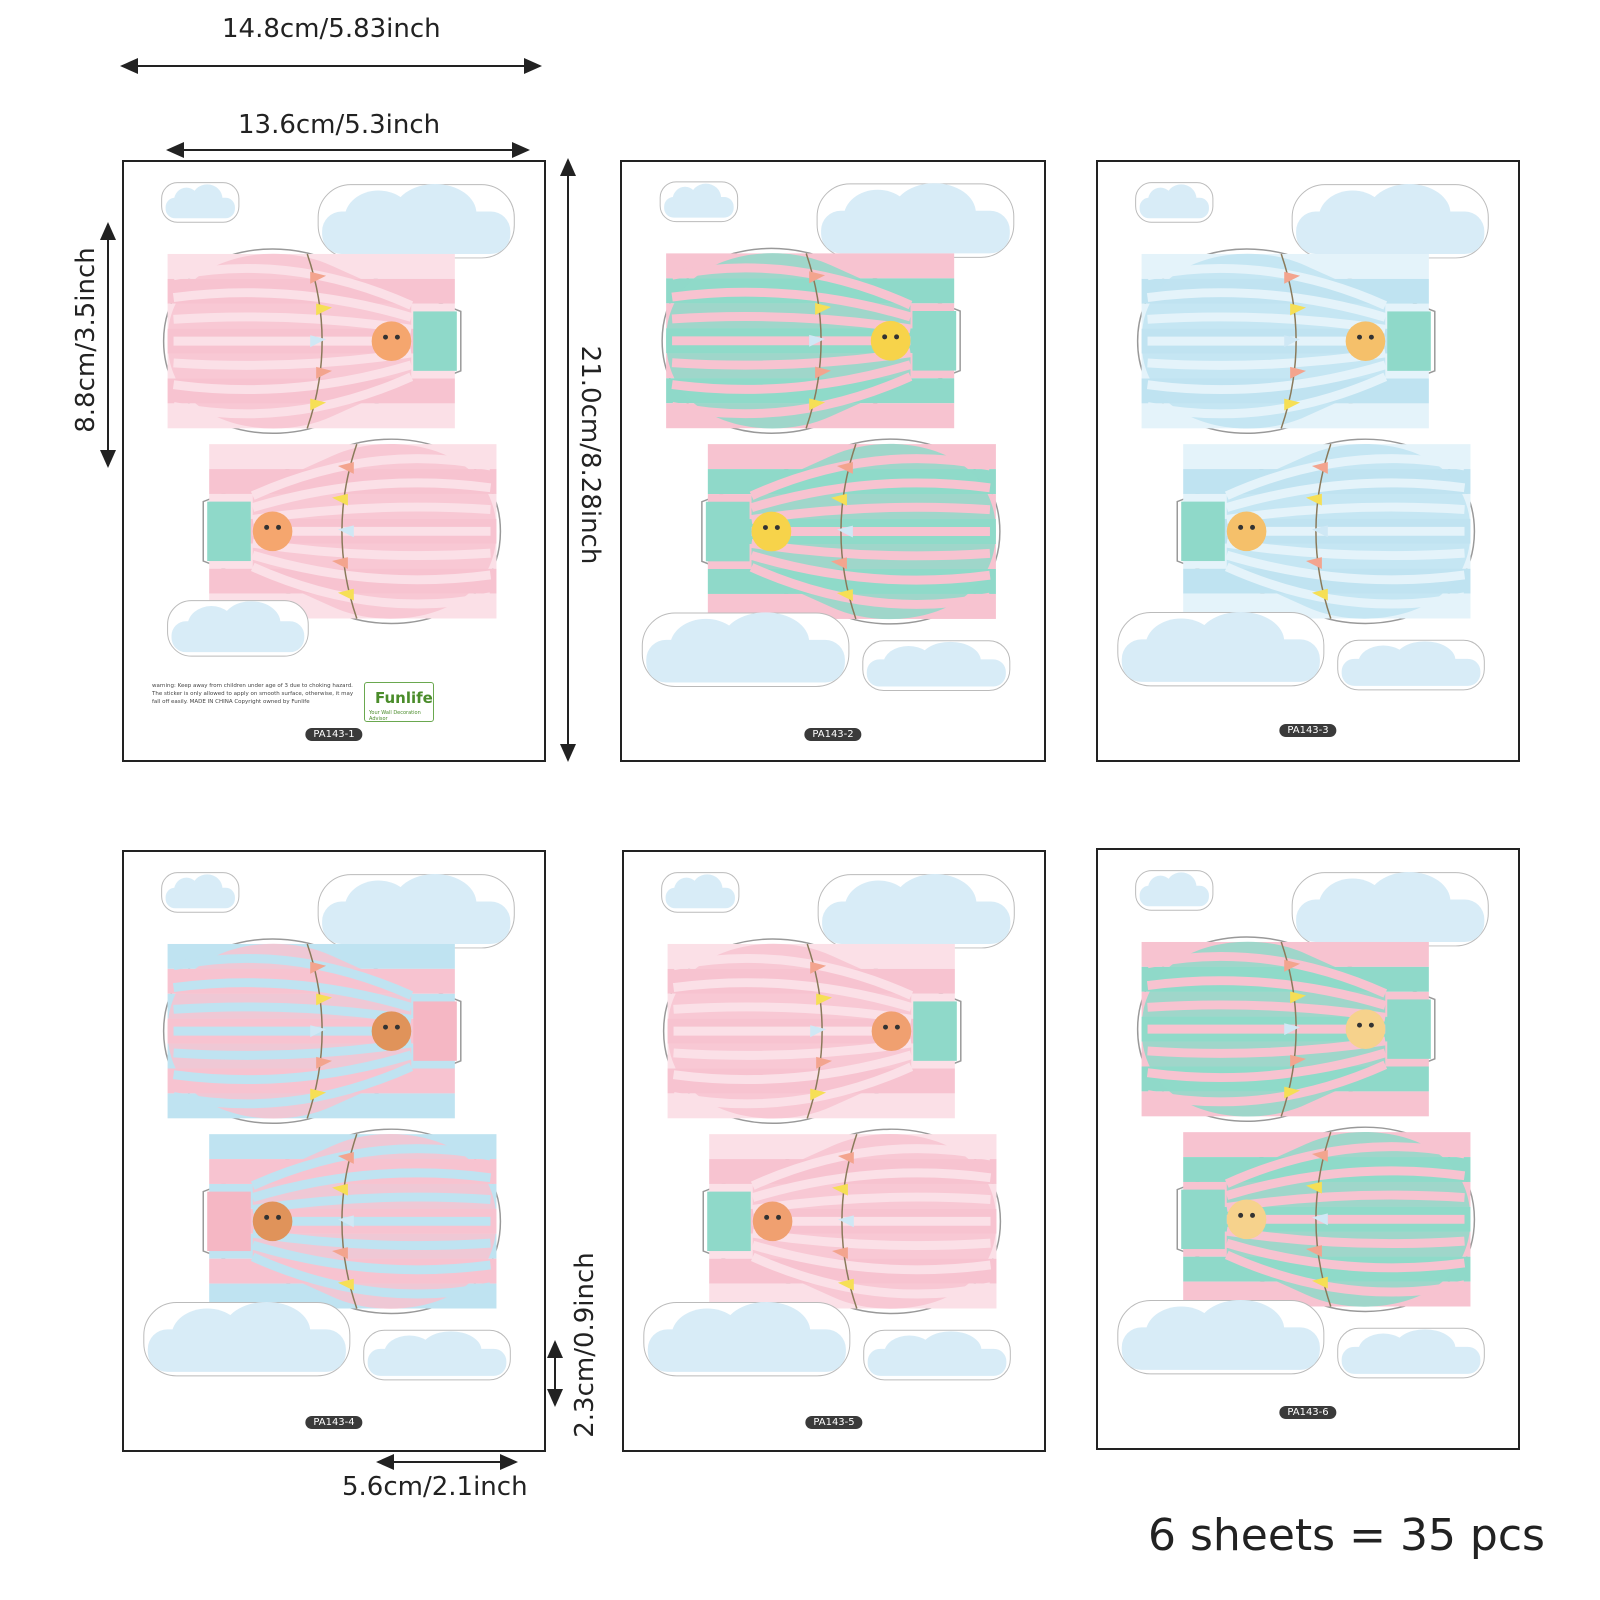  Describe the element at coordinates (1246, 1219) in the screenshot. I see `bunny-icon` at that location.